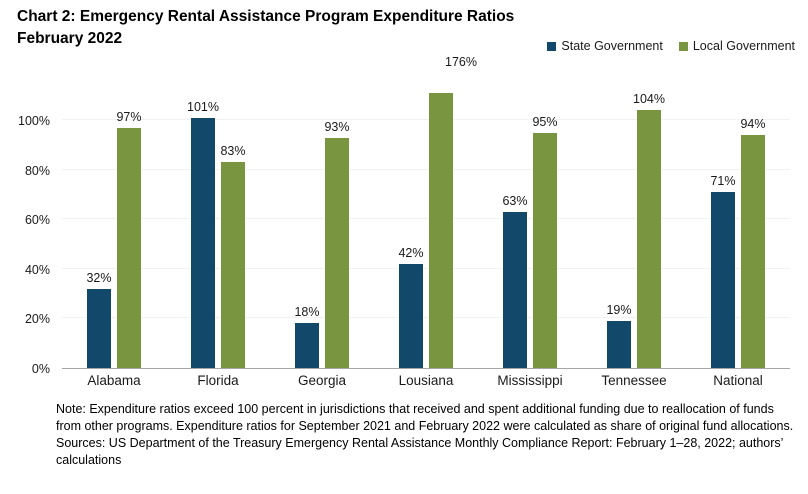  Describe the element at coordinates (723, 280) in the screenshot. I see `bar-national-state` at that location.